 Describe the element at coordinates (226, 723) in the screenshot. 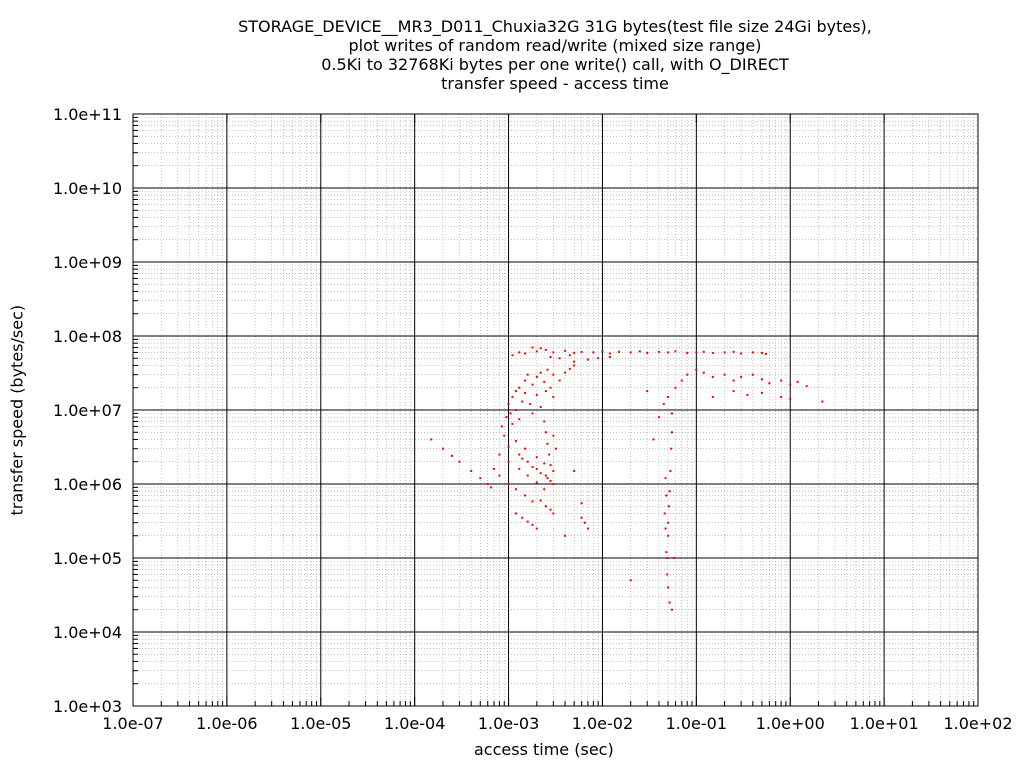

I see `x-tick-label: 1.0e-06` at that location.